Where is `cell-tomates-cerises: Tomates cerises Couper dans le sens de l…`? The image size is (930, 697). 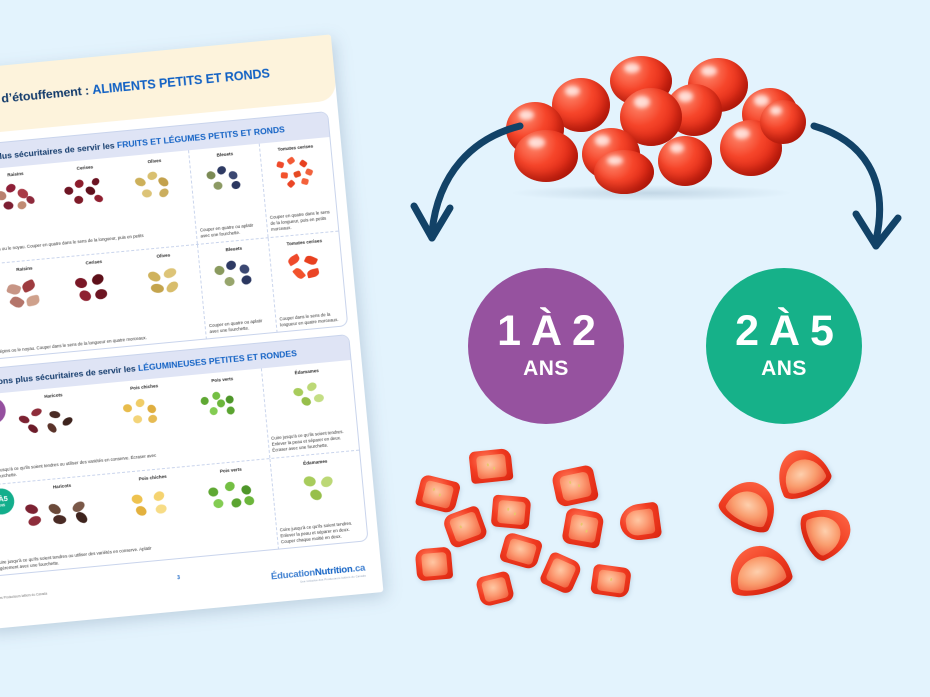 cell-tomates-cerises: Tomates cerises Couper dans le sens de l… is located at coordinates (307, 282).